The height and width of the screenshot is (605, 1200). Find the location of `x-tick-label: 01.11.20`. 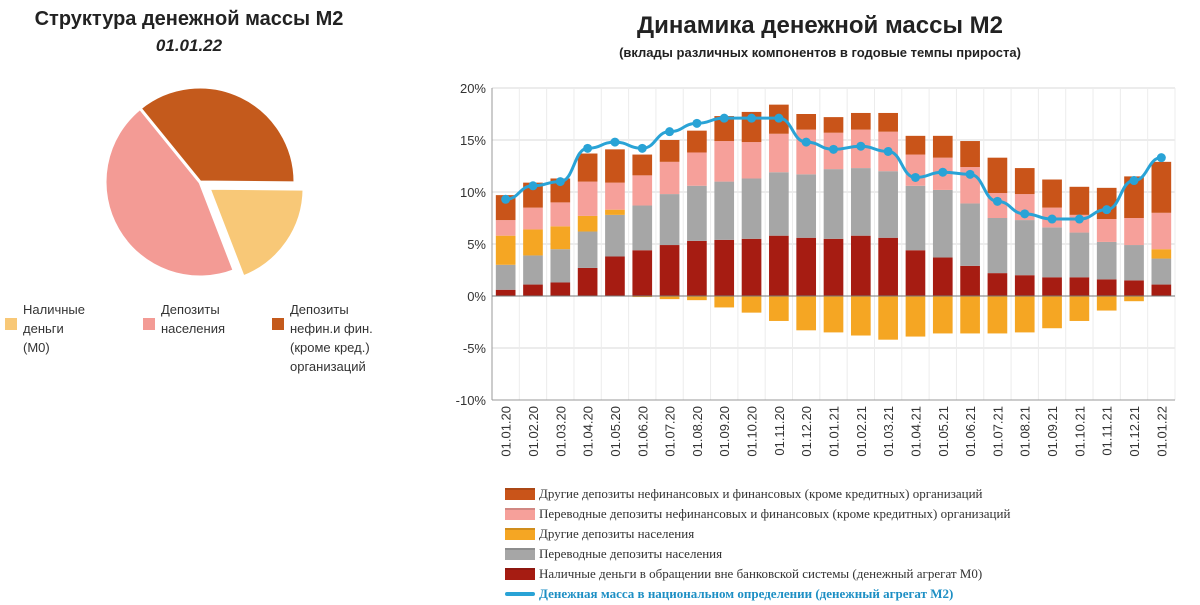

x-tick-label: 01.11.20 is located at coordinates (779, 431).